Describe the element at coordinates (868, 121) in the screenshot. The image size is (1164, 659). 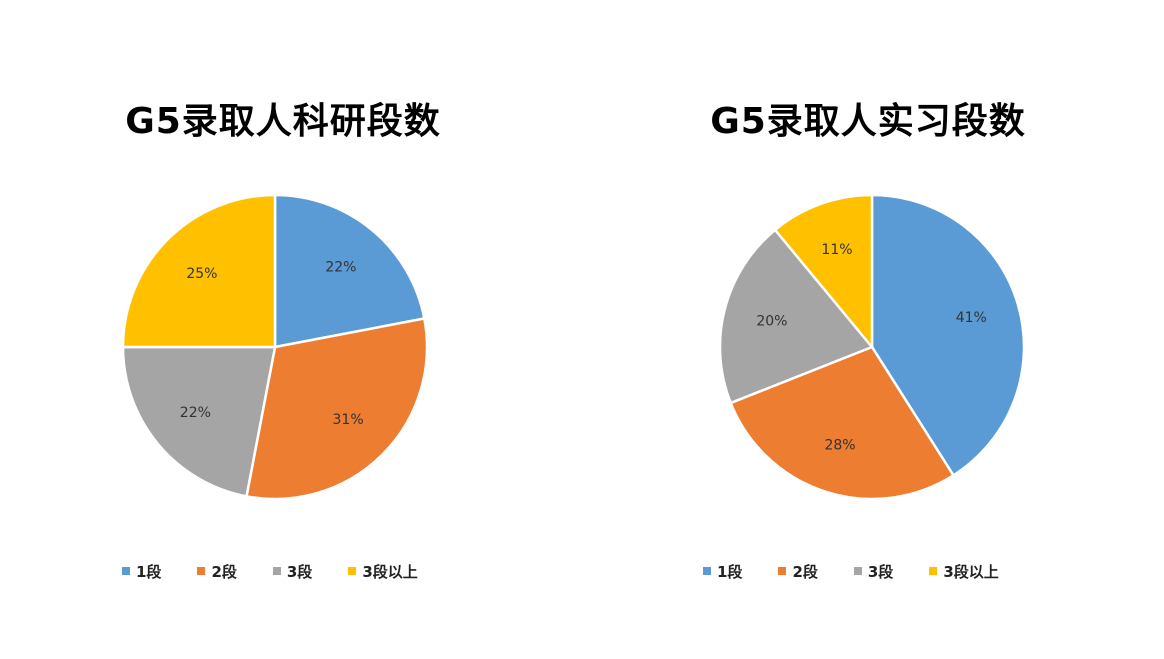
I see `chart-title: G5录取人实习段数` at that location.